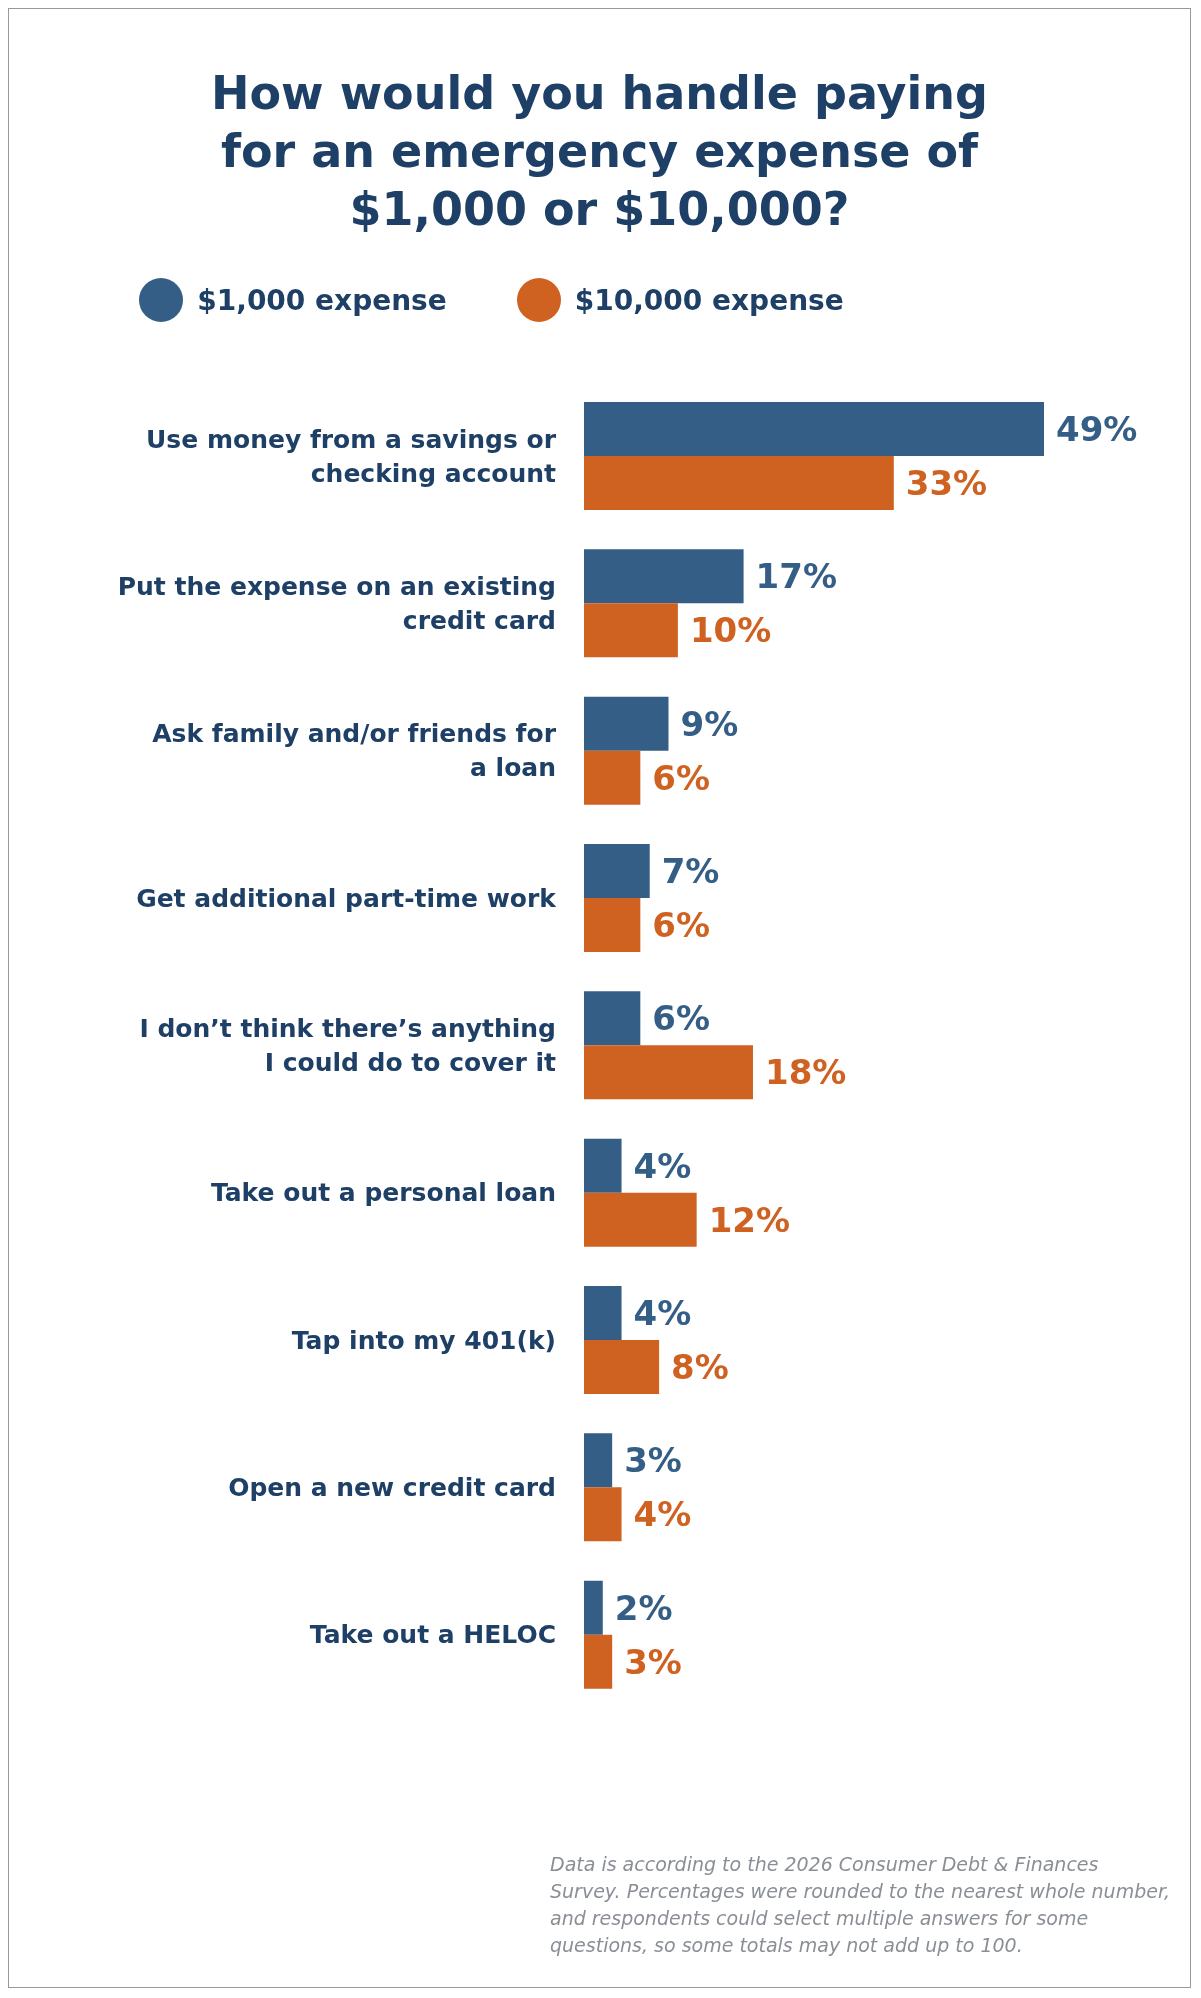 The width and height of the screenshot is (1201, 1998). I want to click on chart-title: How would you handle paying for an emergency expense of $1,000 or $10,000?, so click(599, 151).